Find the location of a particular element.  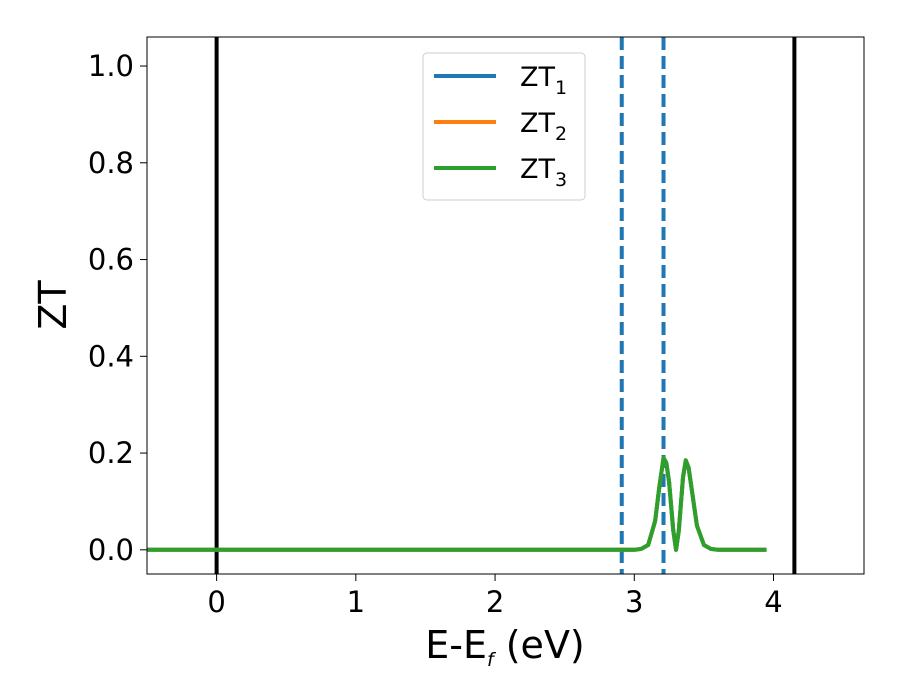

x-tick-label: 0 is located at coordinates (216, 602).